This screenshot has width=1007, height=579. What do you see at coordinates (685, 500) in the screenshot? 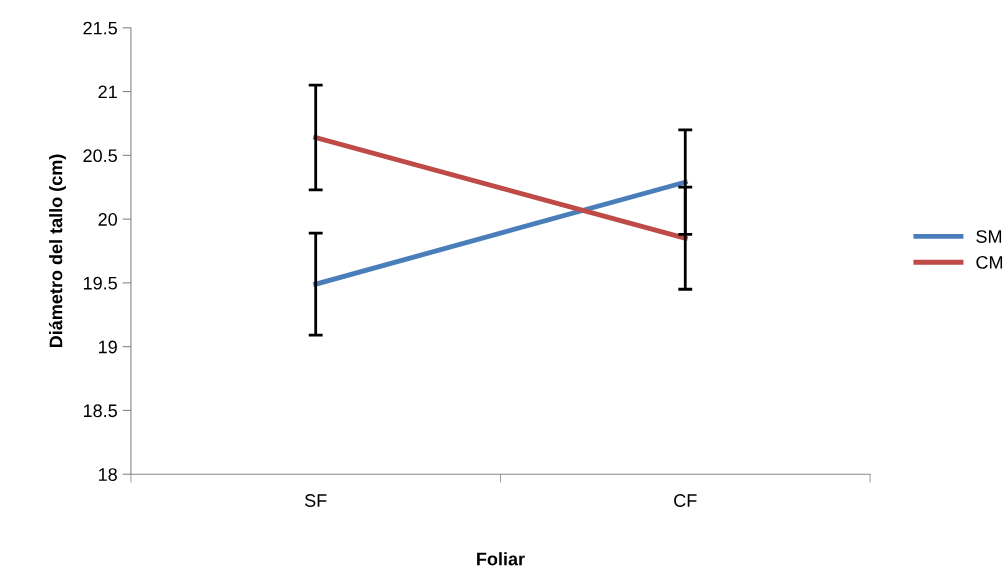
I see `x-tick-label: CF` at bounding box center [685, 500].